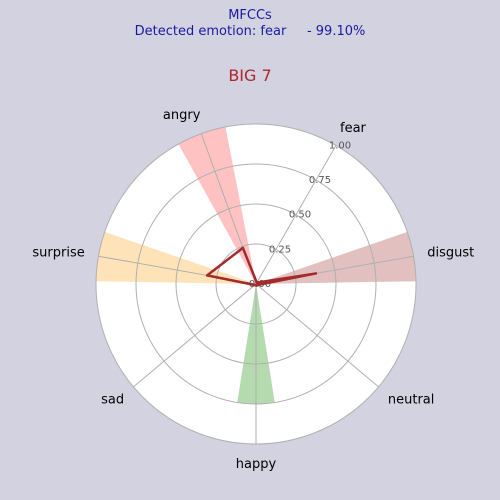  Describe the element at coordinates (353, 128) in the screenshot. I see `category-label-fear: fear` at that location.